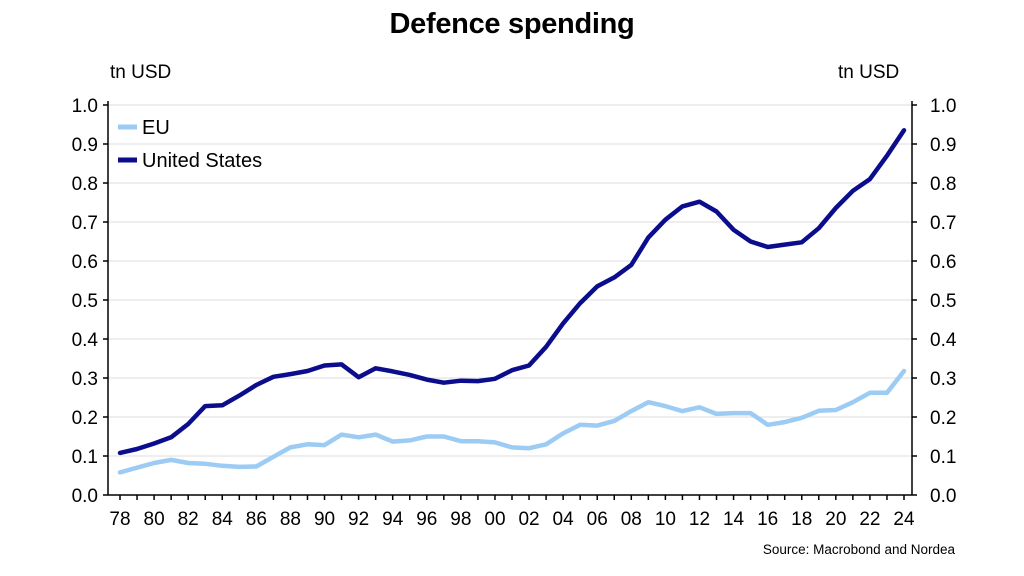 Image resolution: width=1024 pixels, height=576 pixels. What do you see at coordinates (85, 379) in the screenshot?
I see `y-tick-label-left: 0.3` at bounding box center [85, 379].